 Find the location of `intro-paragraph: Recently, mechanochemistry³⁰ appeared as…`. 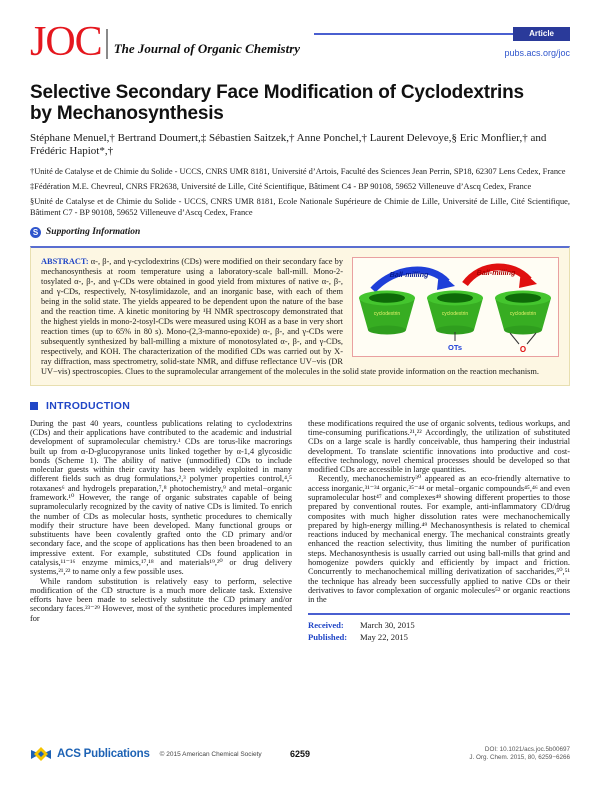

intro-paragraph: Recently, mechanochemistry³⁰ appeared as… is located at coordinates (439, 539).